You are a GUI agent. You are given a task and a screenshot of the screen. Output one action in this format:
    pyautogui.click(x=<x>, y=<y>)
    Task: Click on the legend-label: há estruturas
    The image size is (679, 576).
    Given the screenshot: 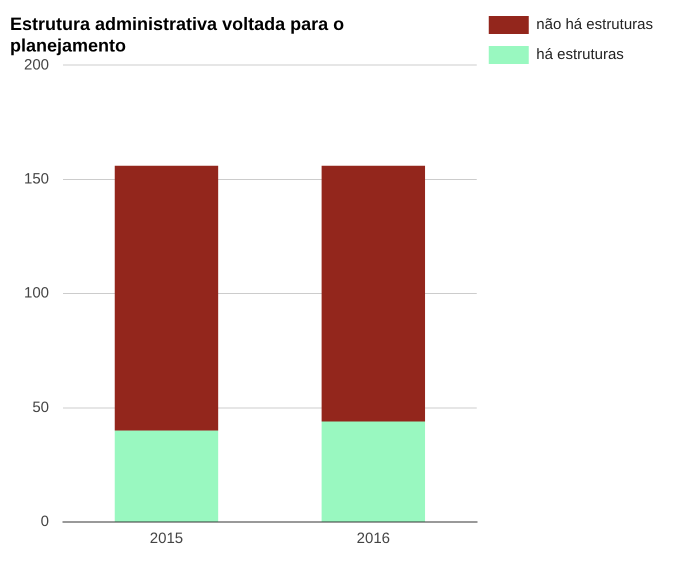 What is the action you would take?
    pyautogui.click(x=580, y=55)
    